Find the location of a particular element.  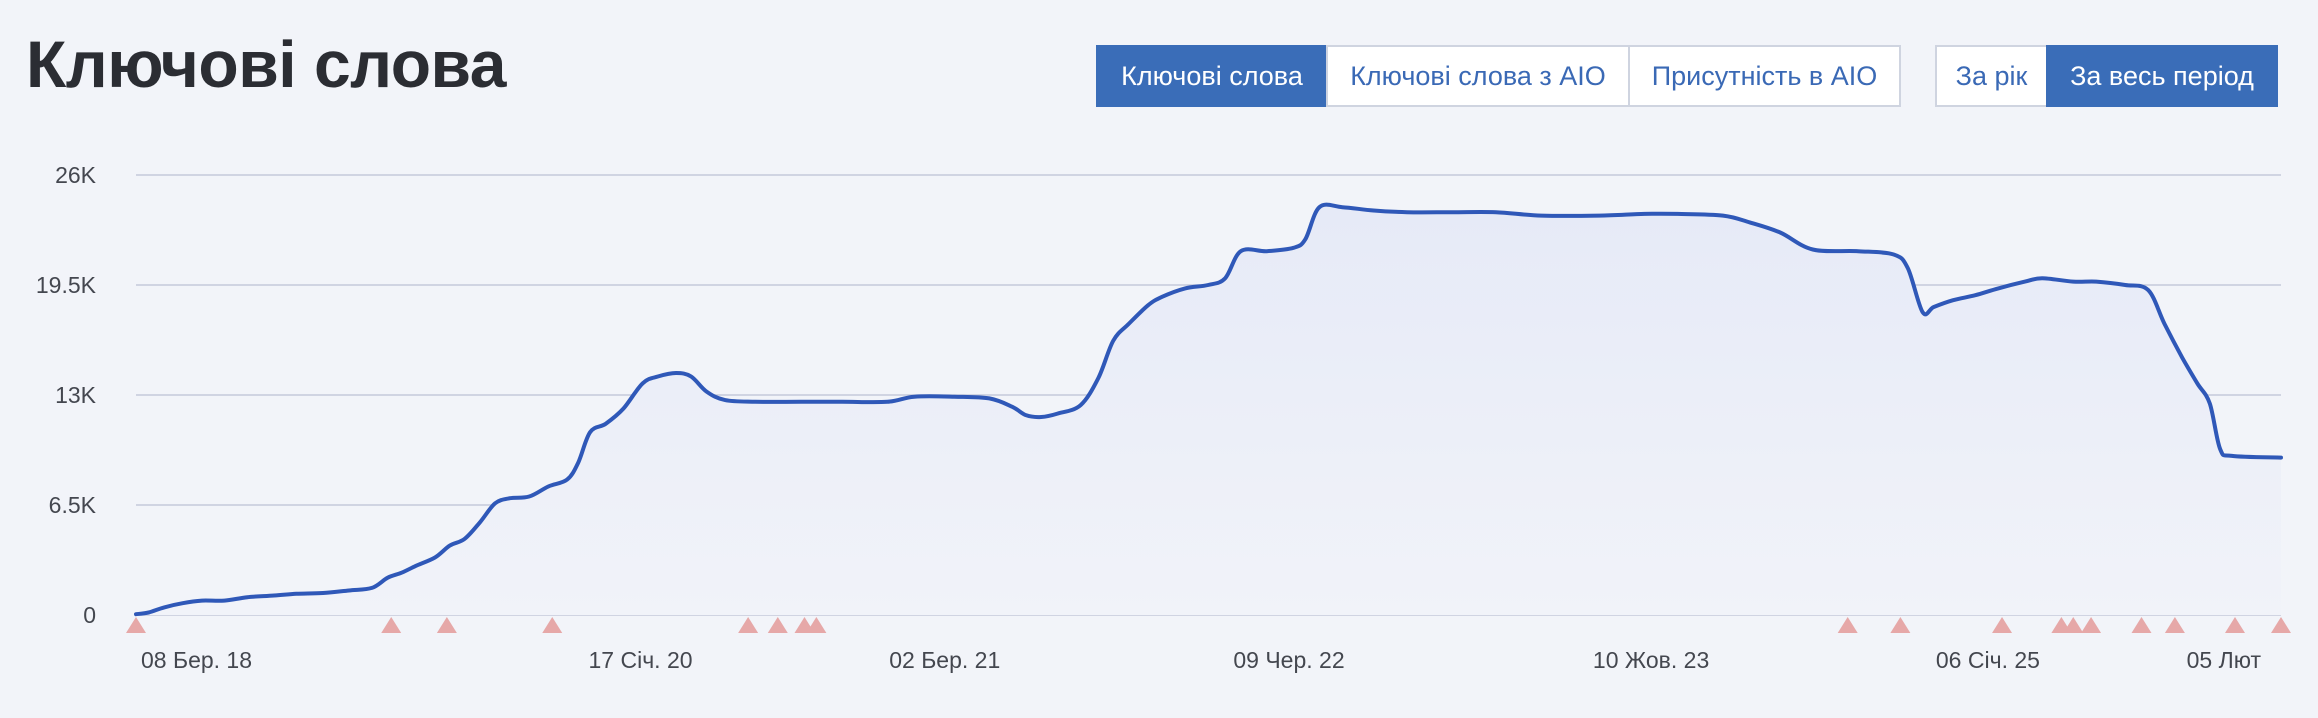

page-title: Ключові слова is located at coordinates (266, 64).